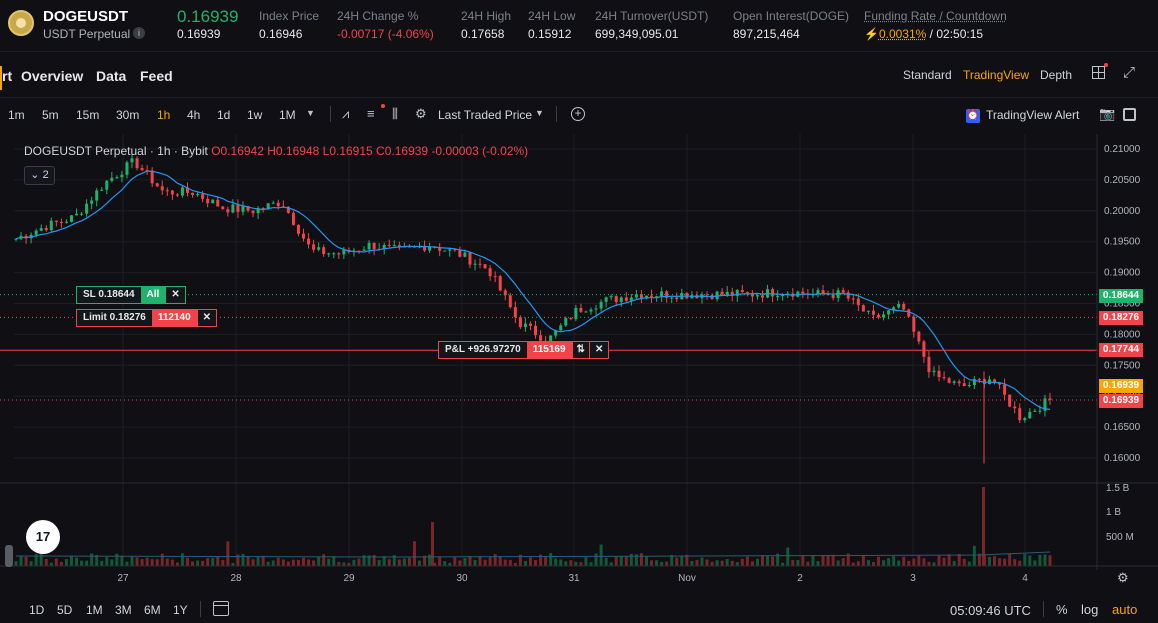  What do you see at coordinates (139, 33) in the screenshot?
I see `info-icon: i` at bounding box center [139, 33].